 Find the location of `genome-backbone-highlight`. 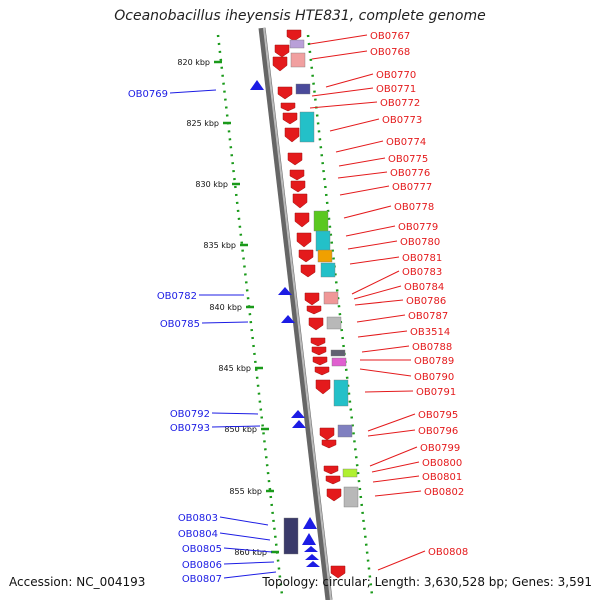

genome-backbone-highlight is located at coordinates (297, 313).